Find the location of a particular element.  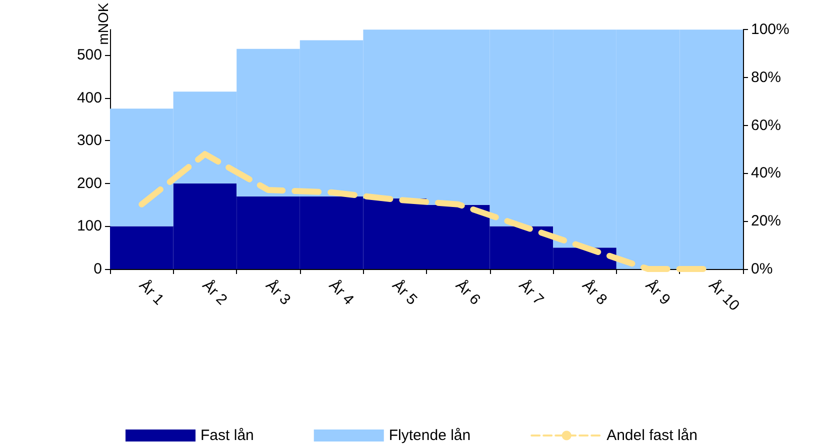

y-tick-label: 100 is located at coordinates (89, 226).